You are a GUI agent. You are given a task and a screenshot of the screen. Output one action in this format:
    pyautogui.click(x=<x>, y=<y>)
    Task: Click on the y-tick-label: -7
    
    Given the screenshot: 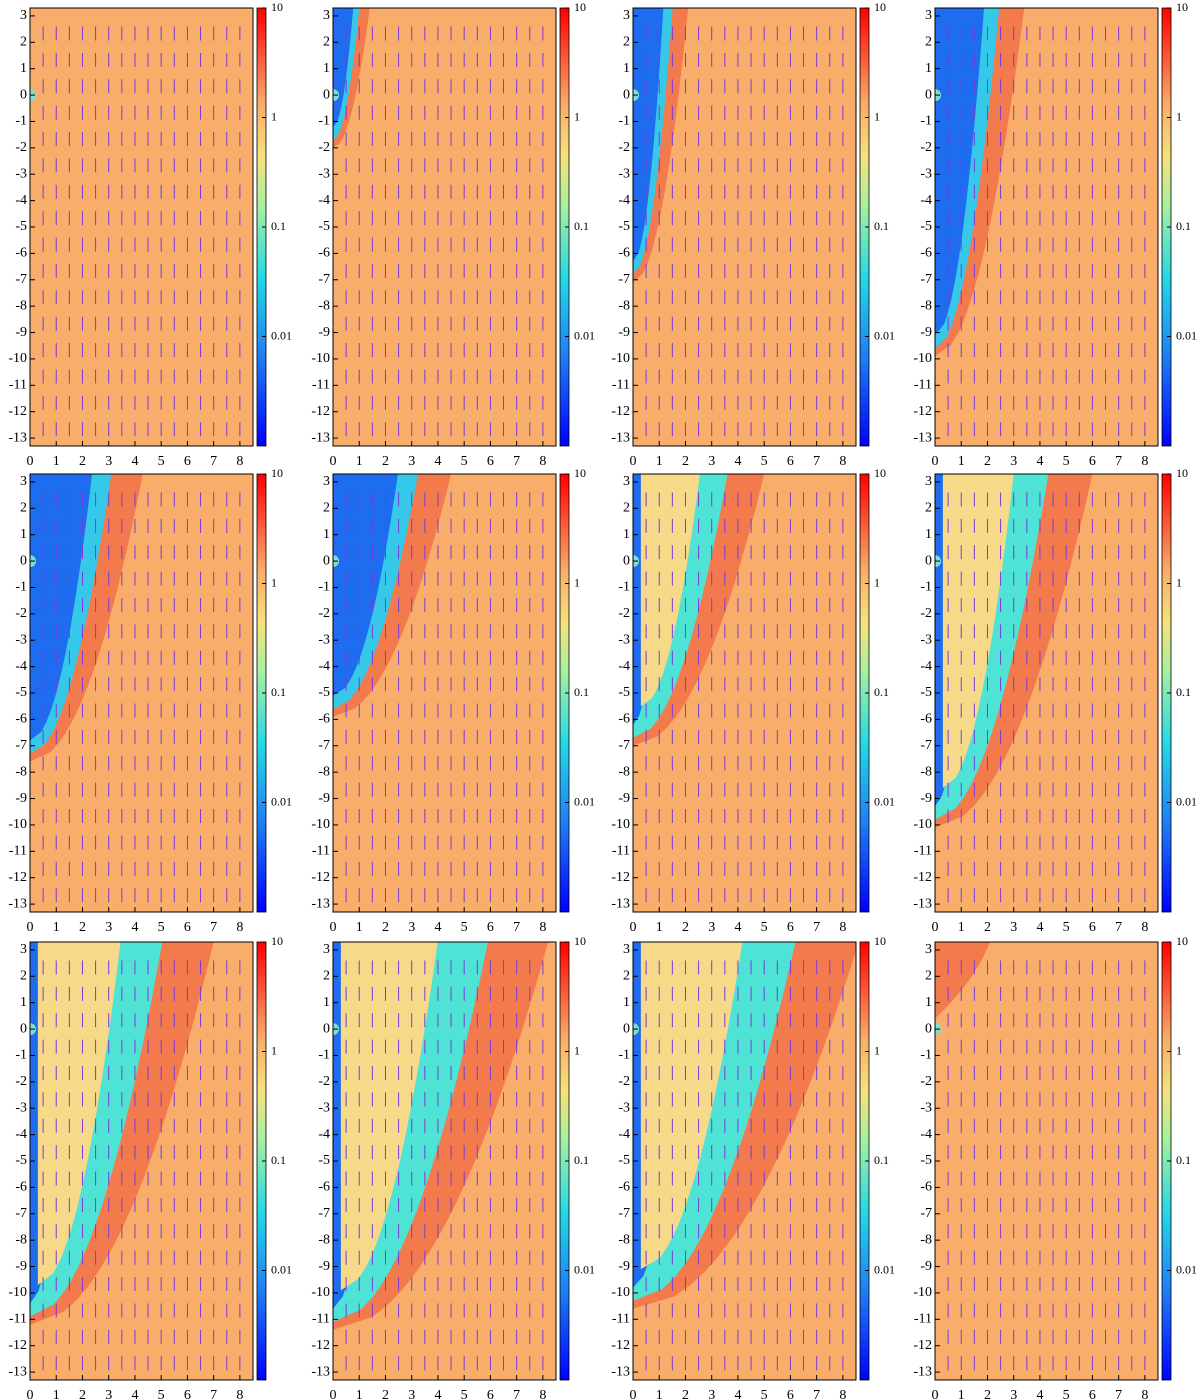 What is the action you would take?
    pyautogui.click(x=926, y=745)
    